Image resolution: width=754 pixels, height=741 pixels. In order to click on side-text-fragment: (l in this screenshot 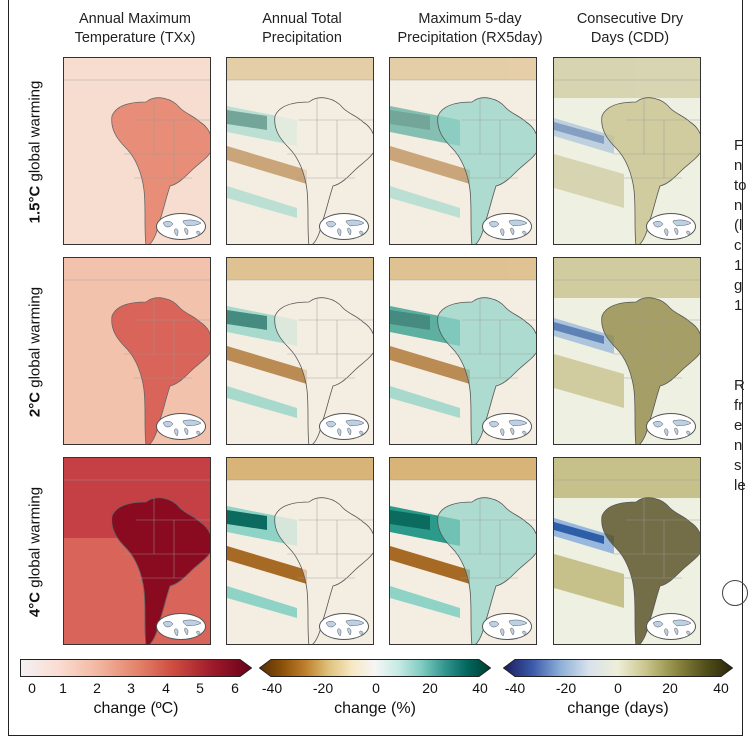, I will do `click(738, 225)`.